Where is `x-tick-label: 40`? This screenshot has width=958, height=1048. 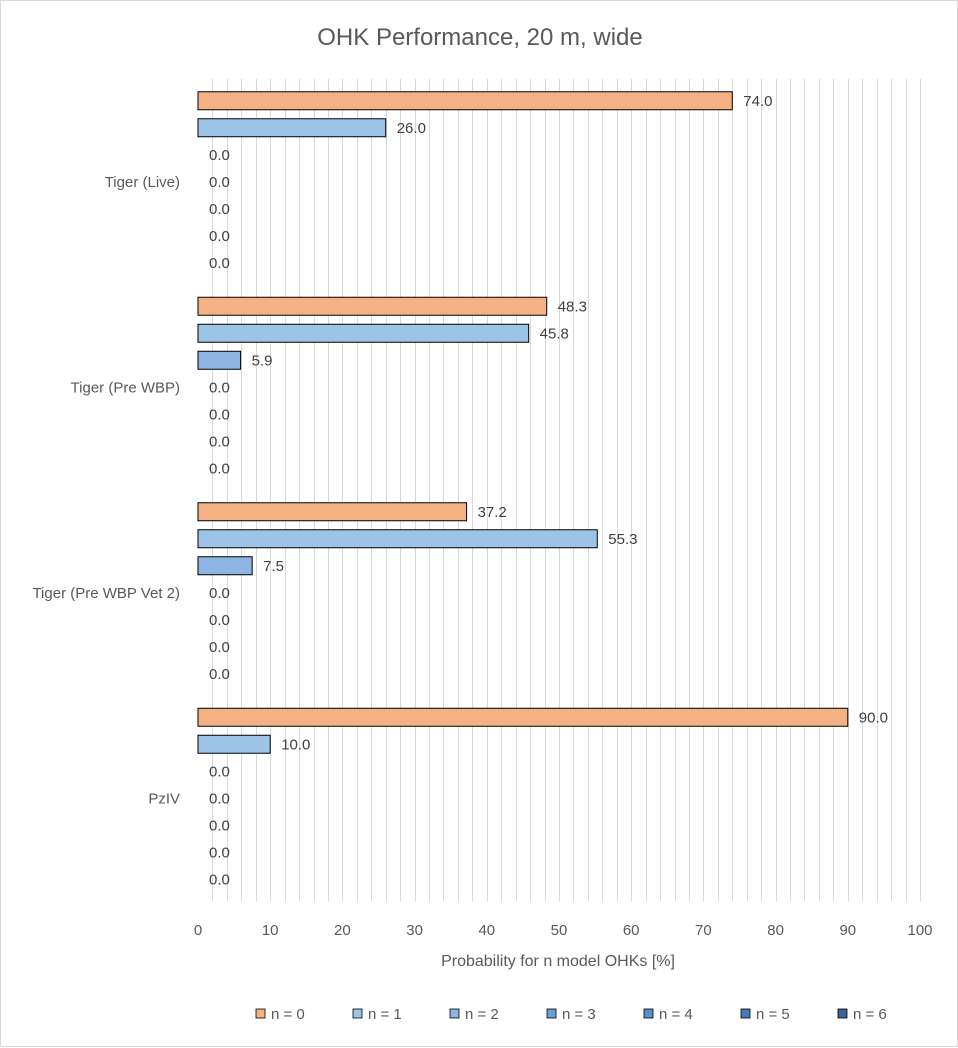
x-tick-label: 40 is located at coordinates (486, 930).